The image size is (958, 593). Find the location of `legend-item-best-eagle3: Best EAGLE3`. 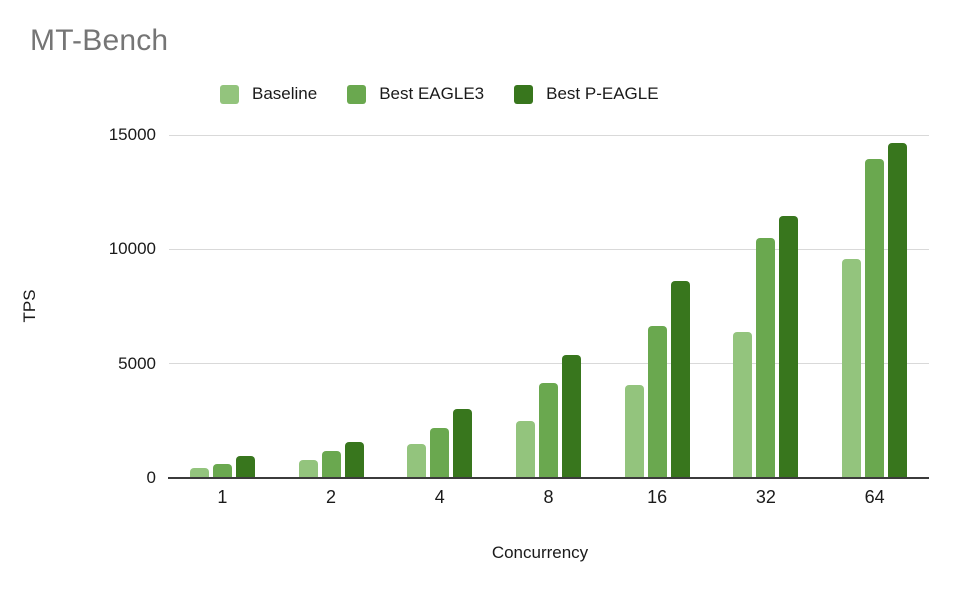

legend-item-best-eagle3: Best EAGLE3 is located at coordinates (415, 94).